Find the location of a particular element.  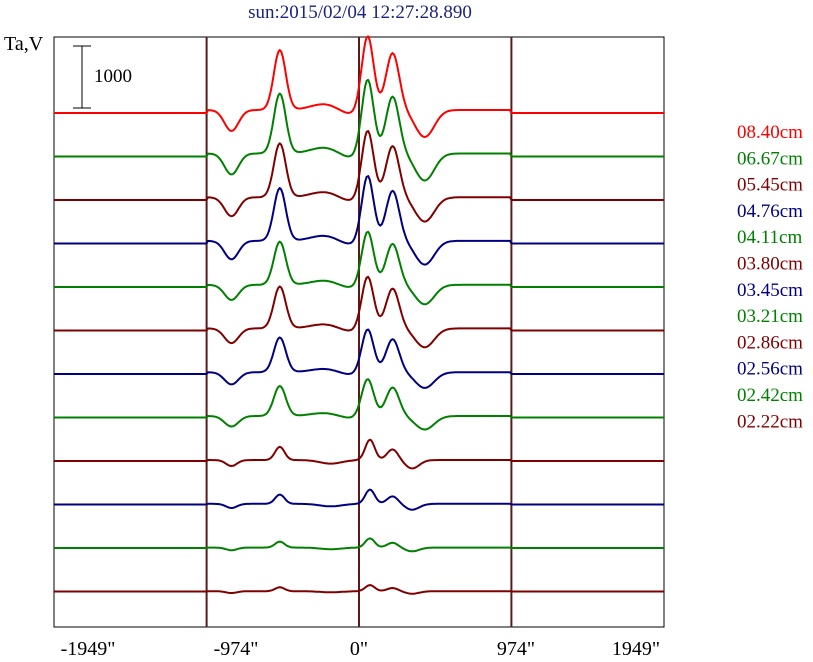

scale-bar-label: 1000 is located at coordinates (113, 76).